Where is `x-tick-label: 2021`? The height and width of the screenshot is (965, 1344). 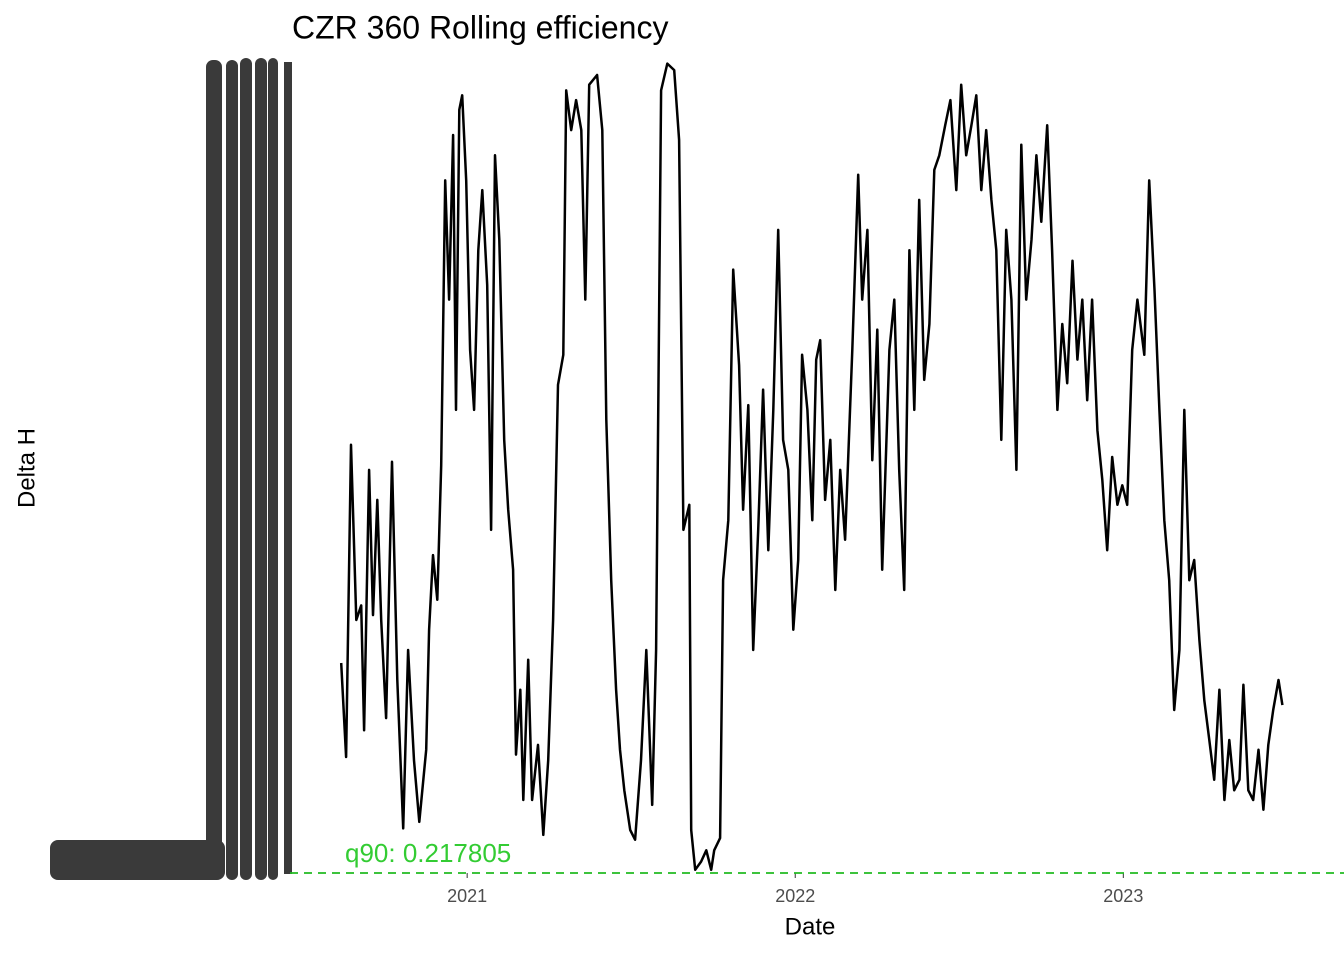 x-tick-label: 2021 is located at coordinates (467, 896).